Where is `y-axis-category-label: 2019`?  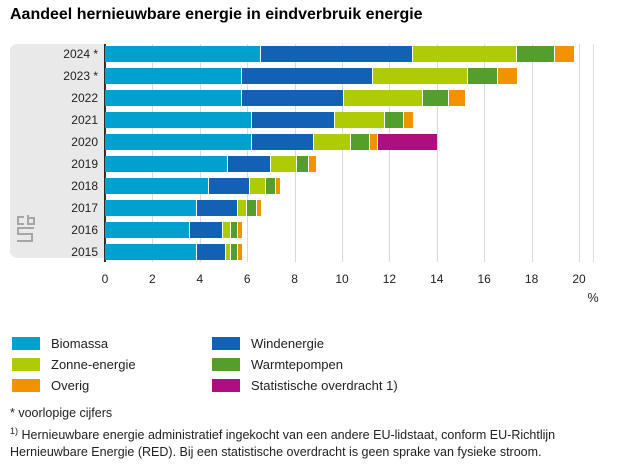
y-axis-category-label: 2019 is located at coordinates (84, 164).